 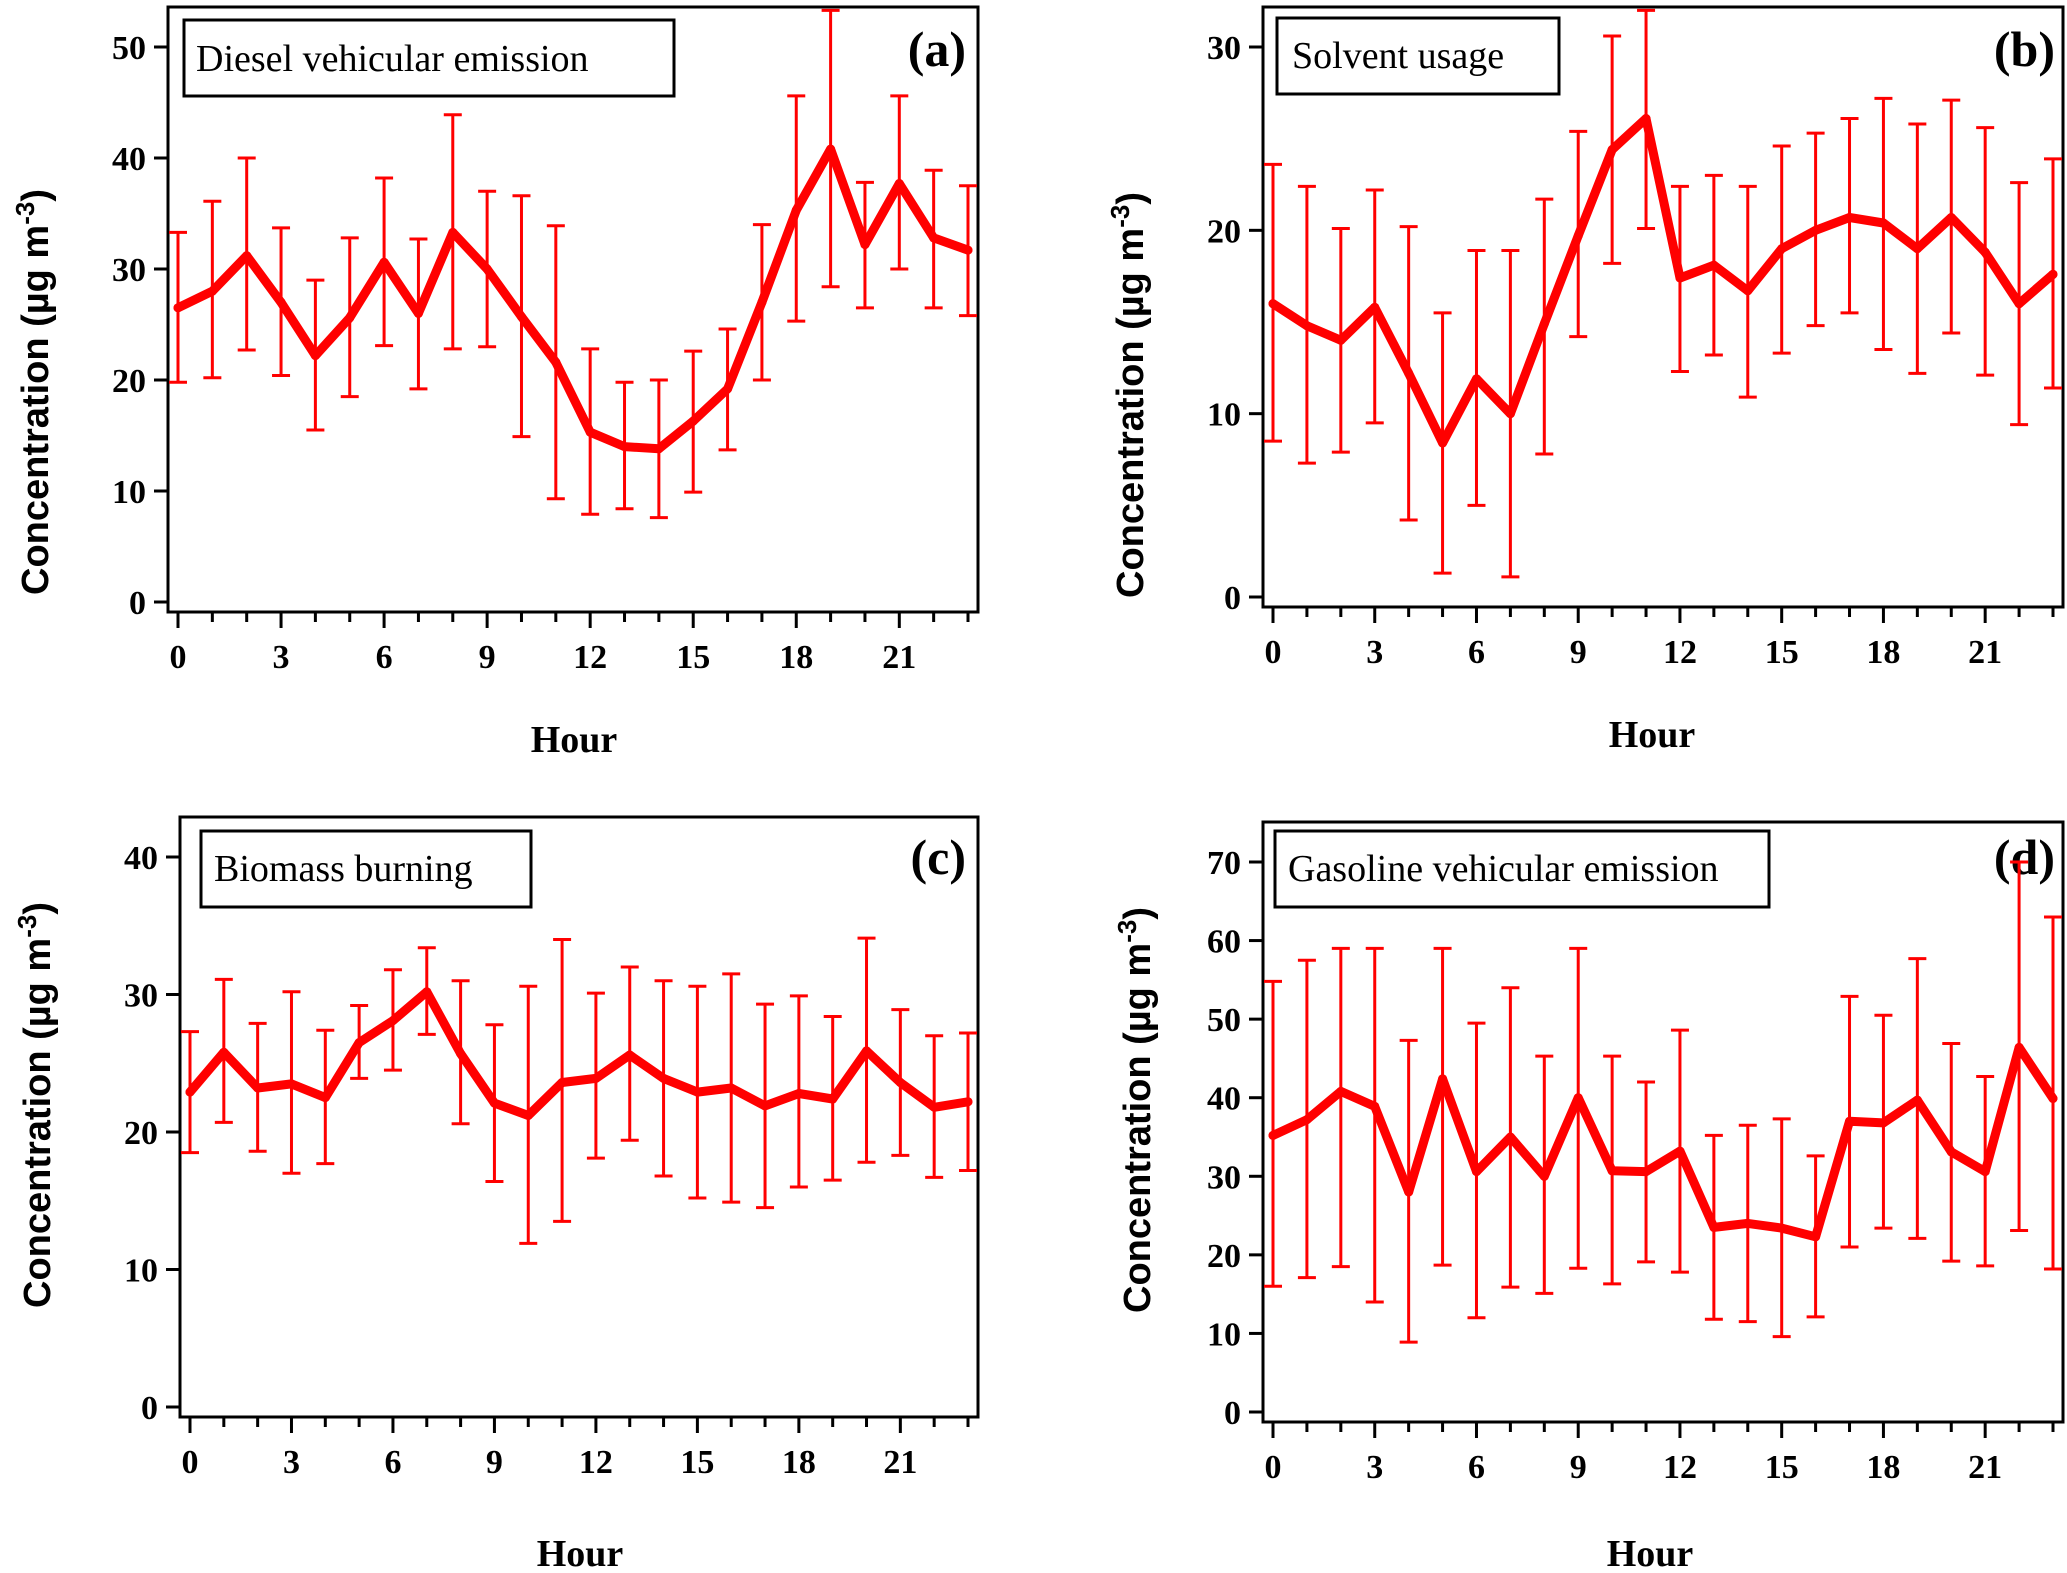 What do you see at coordinates (36, 410) in the screenshot?
I see `panel-a-y-axis-title-main: Concentration (µg m` at bounding box center [36, 410].